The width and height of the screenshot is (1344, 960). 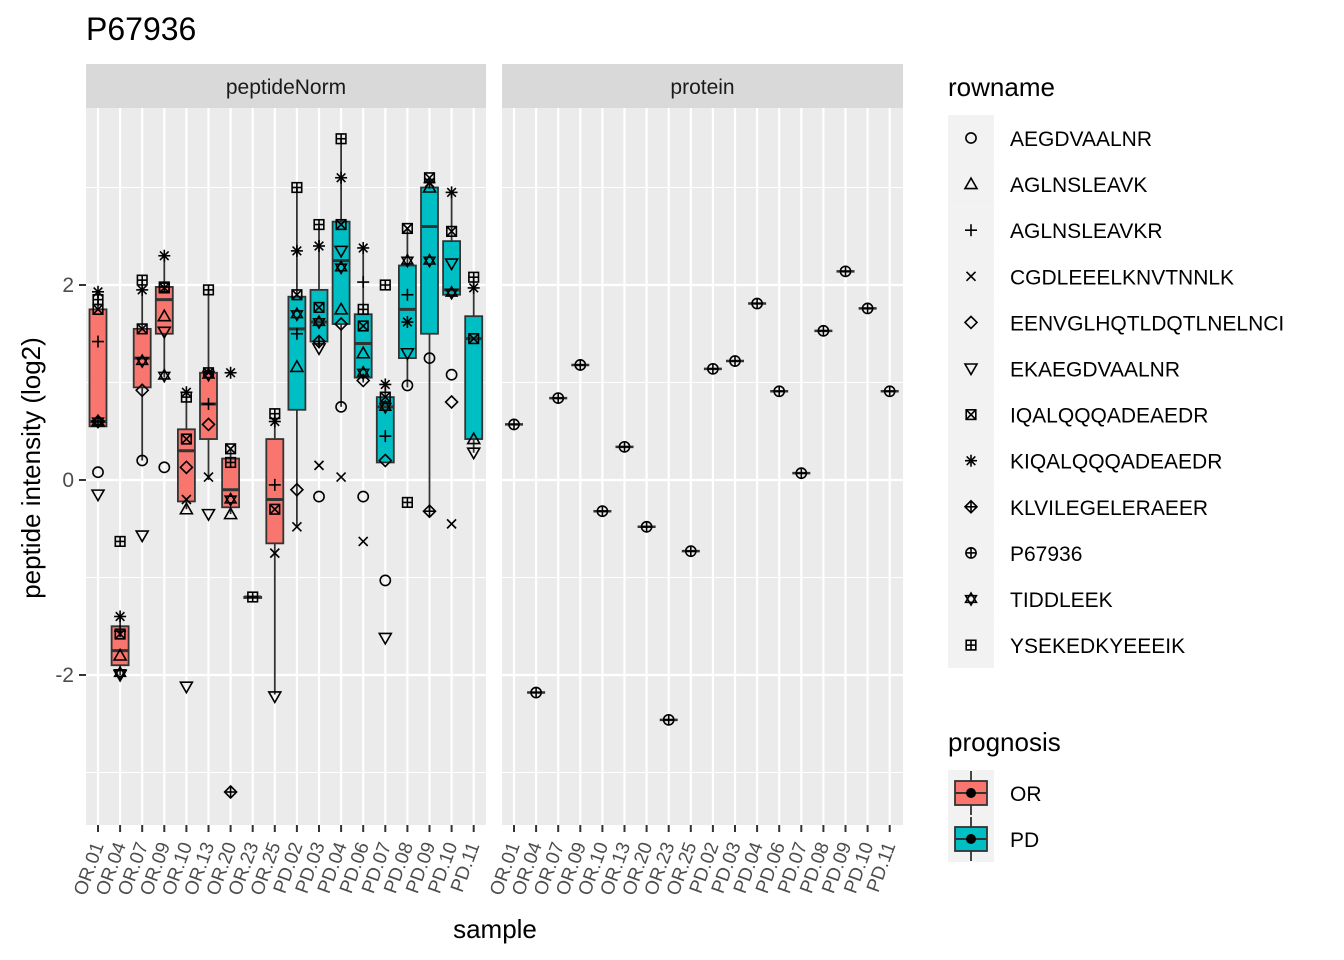 What do you see at coordinates (1026, 794) in the screenshot?
I see `legend-label: OR` at bounding box center [1026, 794].